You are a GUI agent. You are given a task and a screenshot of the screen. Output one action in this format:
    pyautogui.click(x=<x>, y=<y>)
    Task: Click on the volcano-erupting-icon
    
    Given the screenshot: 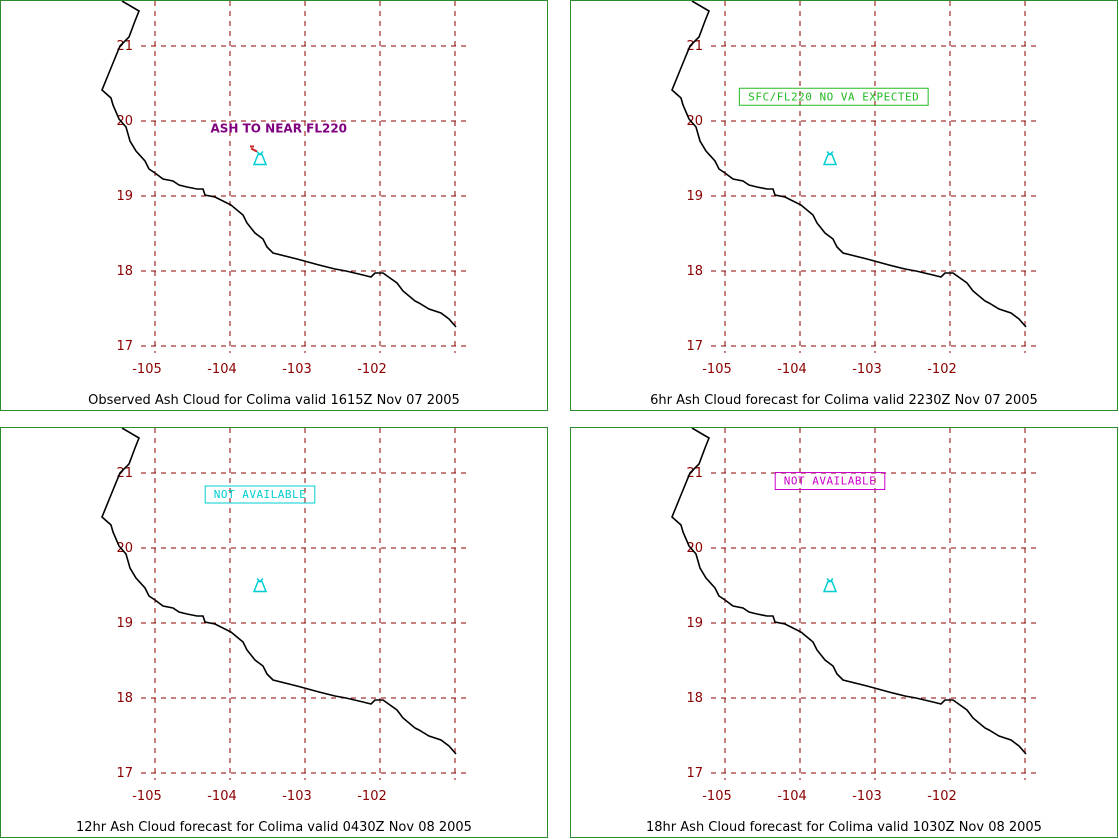 What is the action you would take?
    pyautogui.click(x=259, y=155)
    